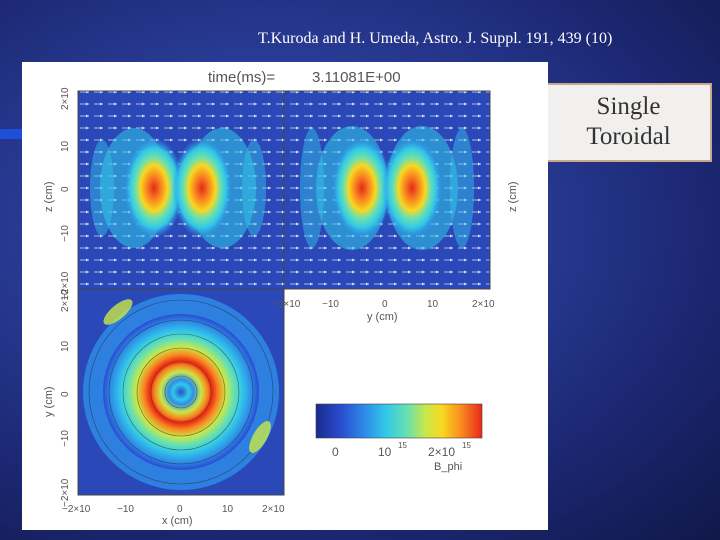 The width and height of the screenshot is (720, 540). I want to click on tl-ytick-5: −2×10, so click(65, 285).